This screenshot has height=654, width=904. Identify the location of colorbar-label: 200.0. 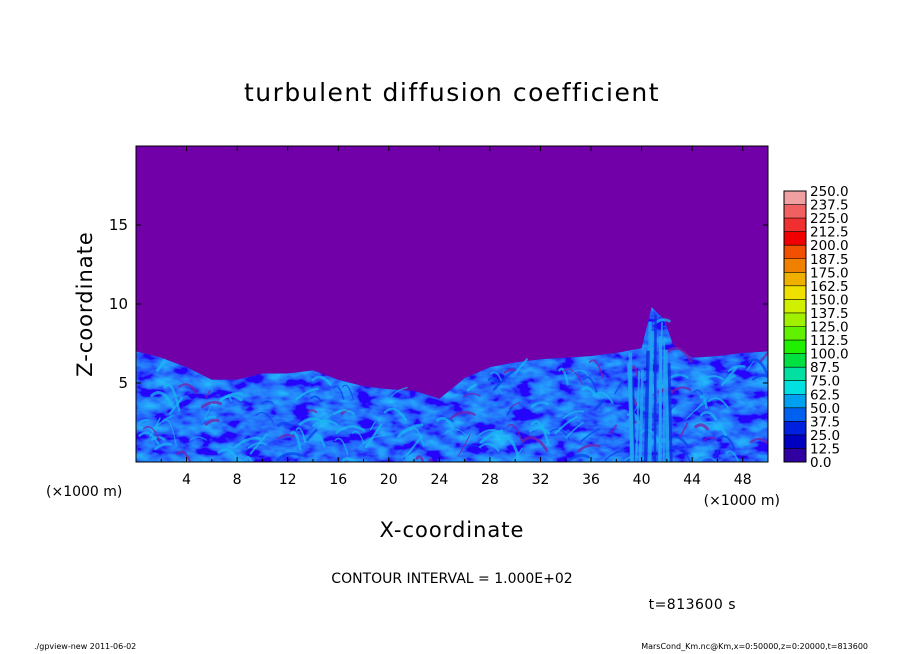
(829, 246).